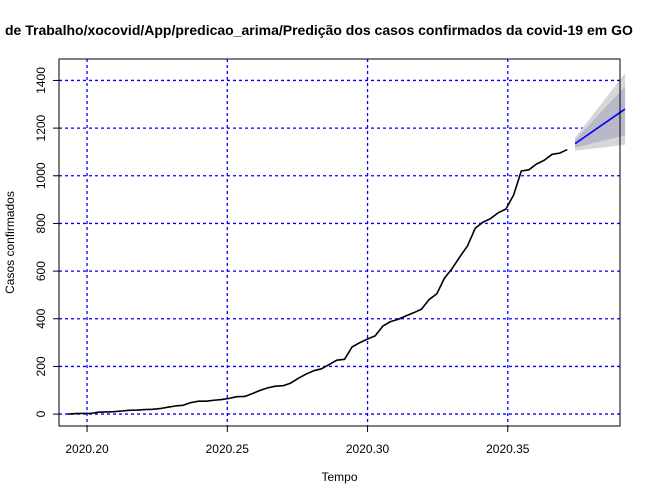  I want to click on x-tick-label-2: 2020.30, so click(368, 449).